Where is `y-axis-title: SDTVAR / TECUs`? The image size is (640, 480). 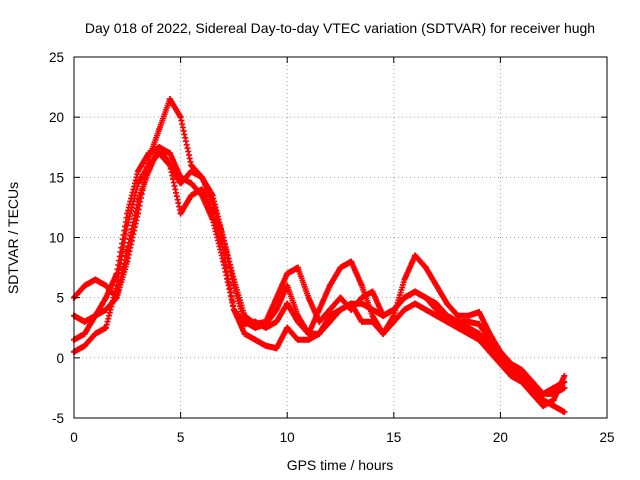 y-axis-title: SDTVAR / TECUs is located at coordinates (13, 238).